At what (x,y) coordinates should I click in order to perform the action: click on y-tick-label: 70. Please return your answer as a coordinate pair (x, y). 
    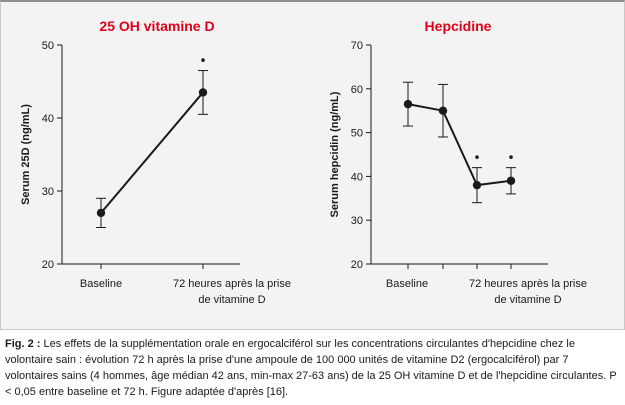
    Looking at the image, I should click on (357, 46).